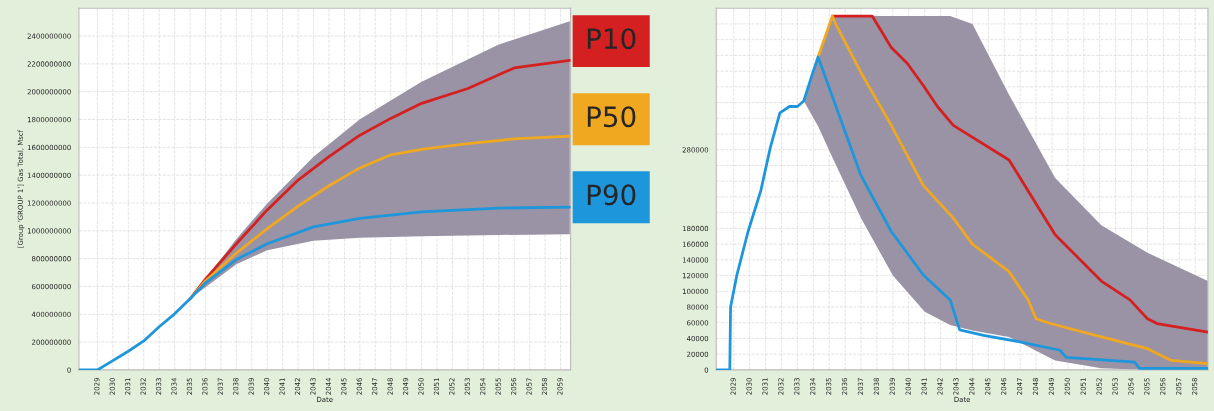 Image resolution: width=1214 pixels, height=411 pixels. What do you see at coordinates (611, 117) in the screenshot?
I see `series-label: P50` at bounding box center [611, 117].